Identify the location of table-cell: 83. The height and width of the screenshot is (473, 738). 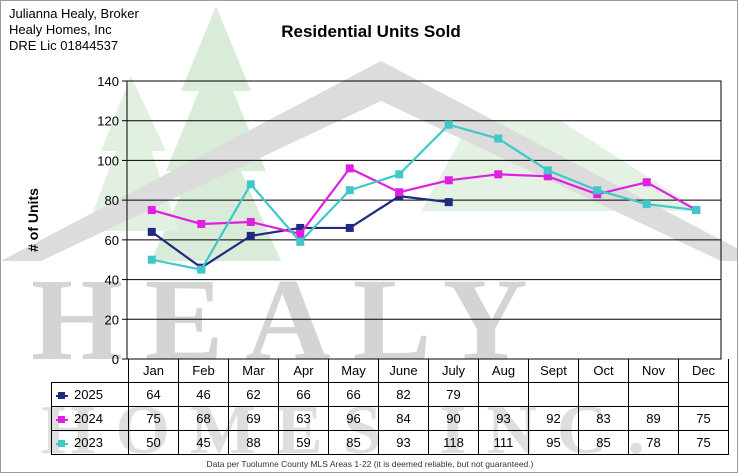
(603, 418).